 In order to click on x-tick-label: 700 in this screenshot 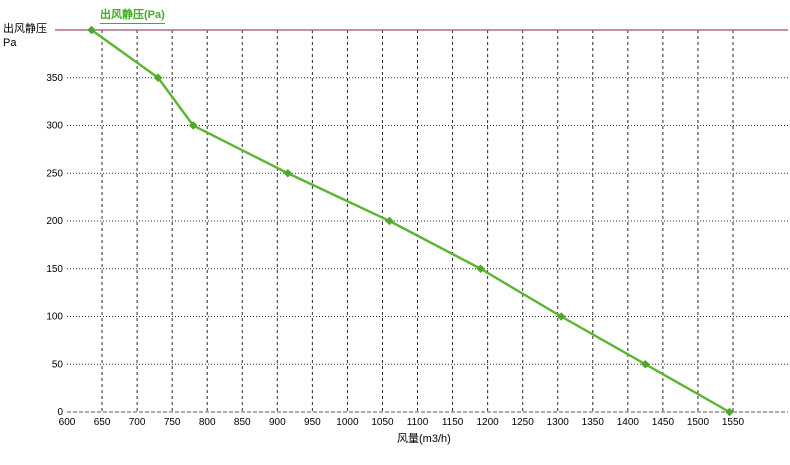, I will do `click(137, 422)`.